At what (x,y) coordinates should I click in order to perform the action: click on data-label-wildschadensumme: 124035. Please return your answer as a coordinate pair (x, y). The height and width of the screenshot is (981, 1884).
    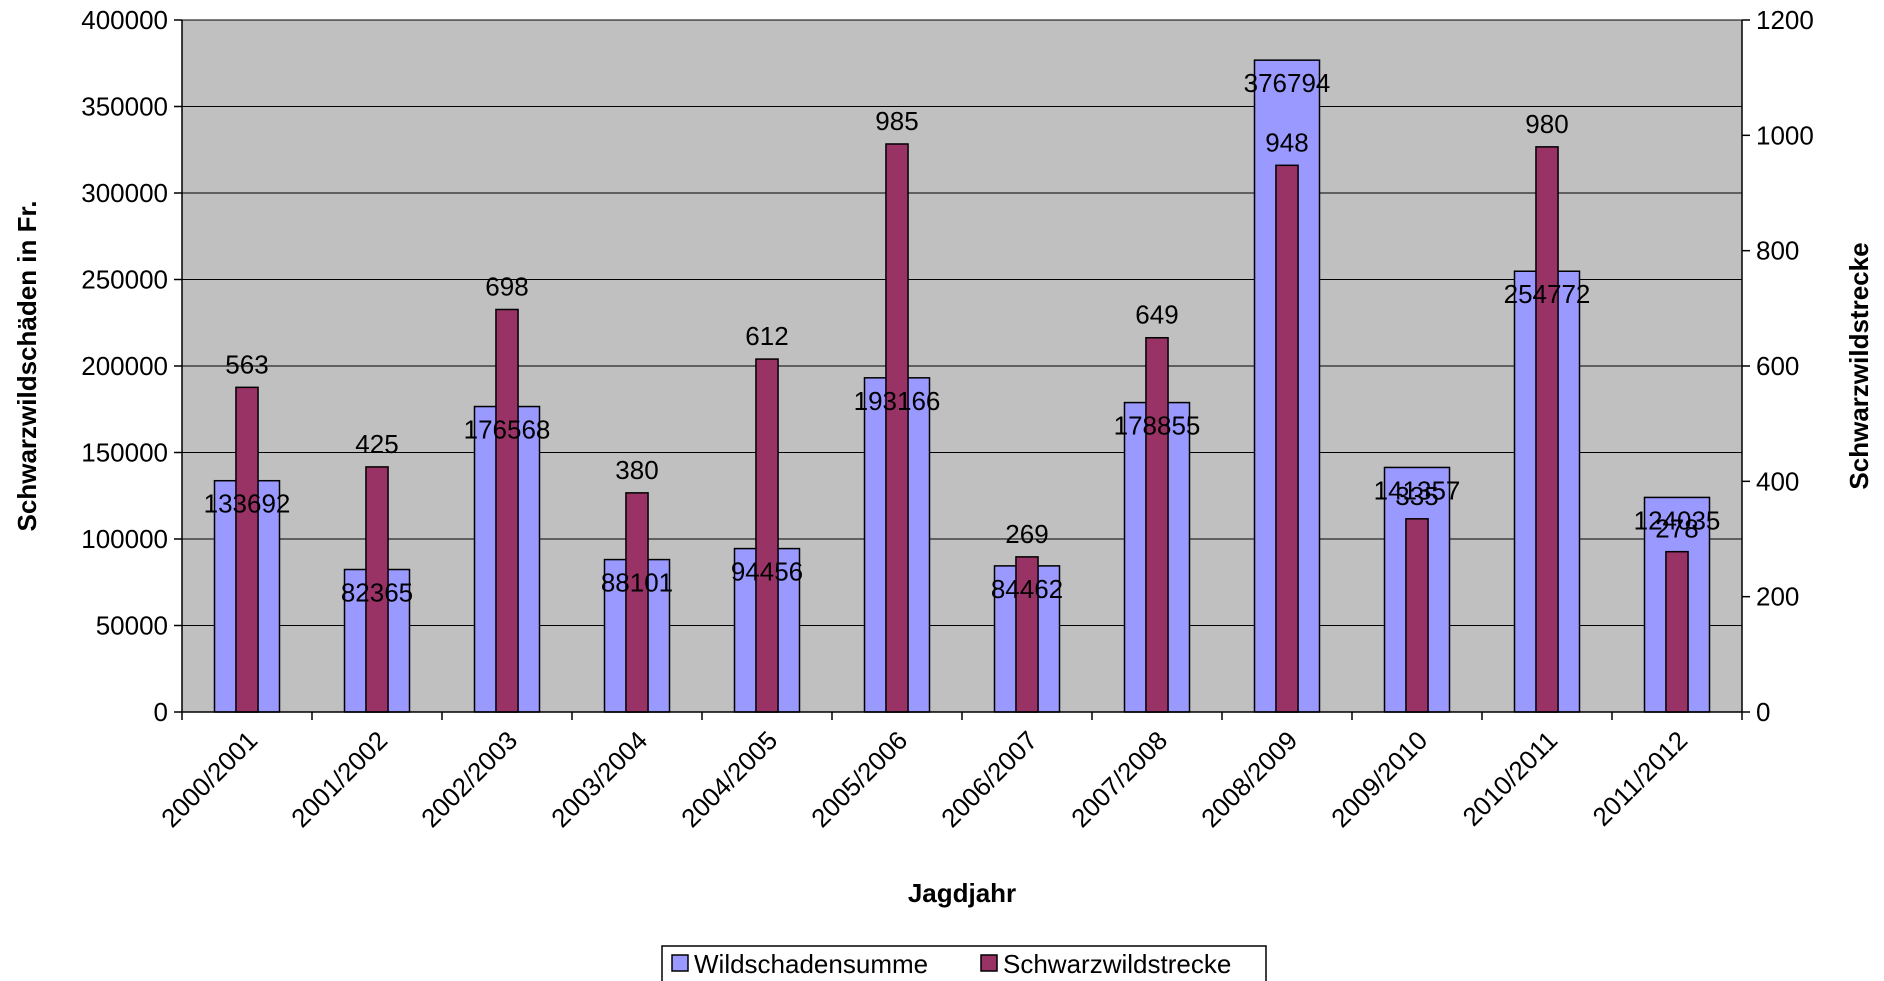
    Looking at the image, I should click on (1677, 520).